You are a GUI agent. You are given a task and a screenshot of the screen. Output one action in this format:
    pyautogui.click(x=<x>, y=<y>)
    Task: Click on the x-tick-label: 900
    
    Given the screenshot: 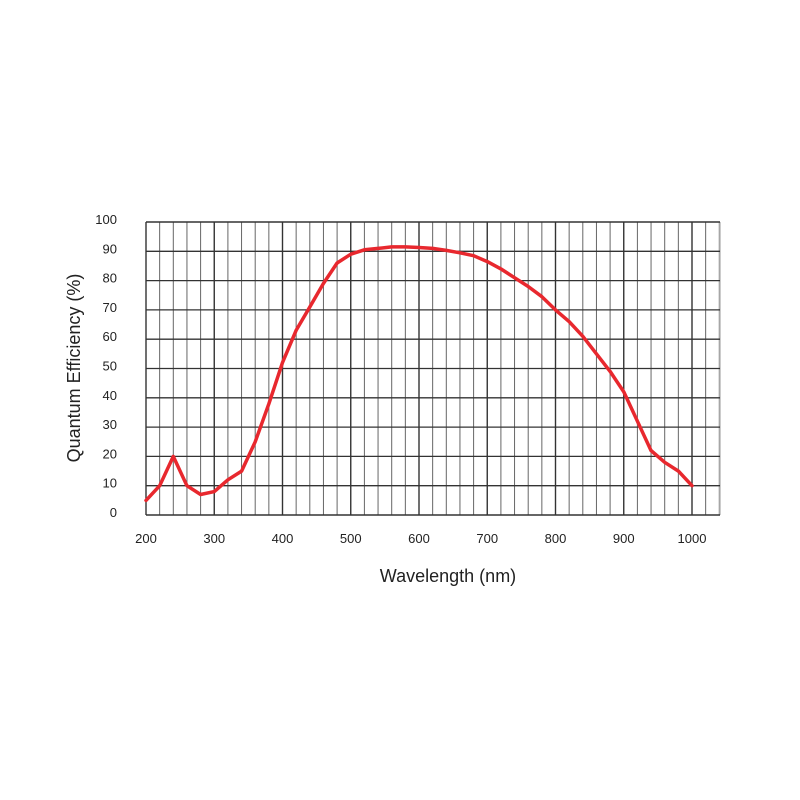 What is the action you would take?
    pyautogui.click(x=624, y=538)
    